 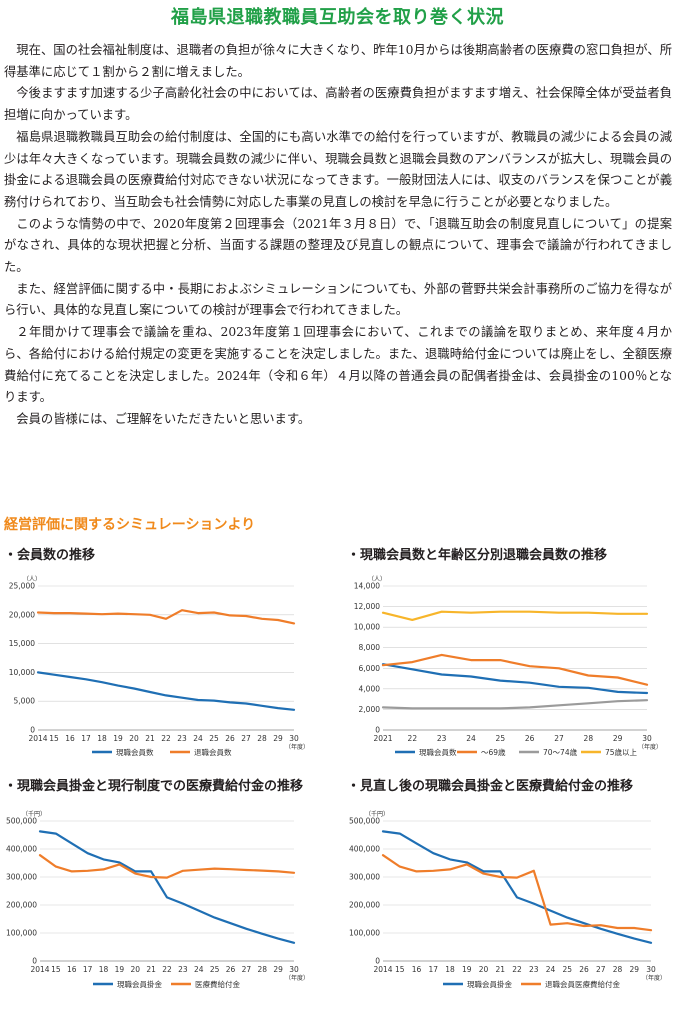 I want to click on x-tick-label: 17, so click(x=88, y=969).